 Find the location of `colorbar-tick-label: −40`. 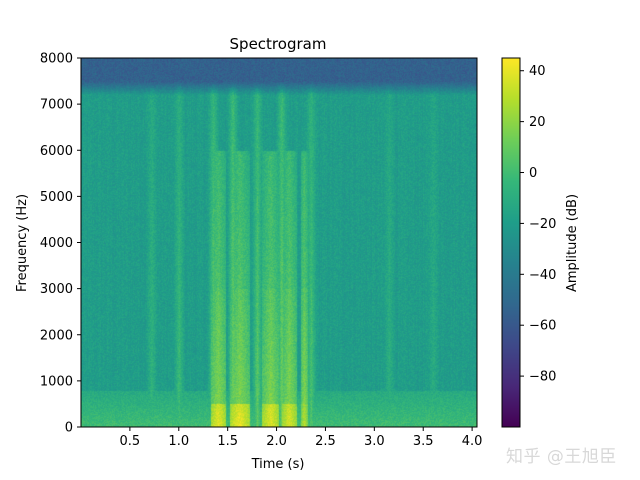

colorbar-tick-label: −40 is located at coordinates (542, 275).